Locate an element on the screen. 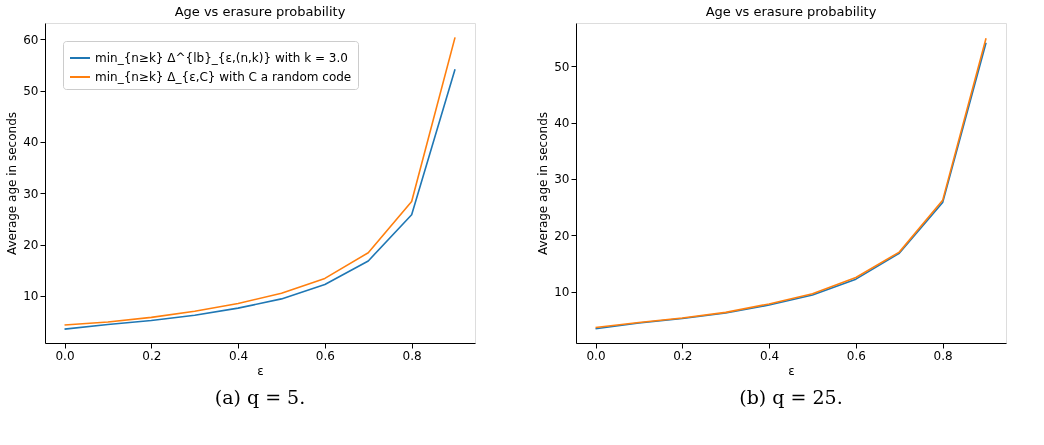  text: (b) q = 25. is located at coordinates (791, 397).